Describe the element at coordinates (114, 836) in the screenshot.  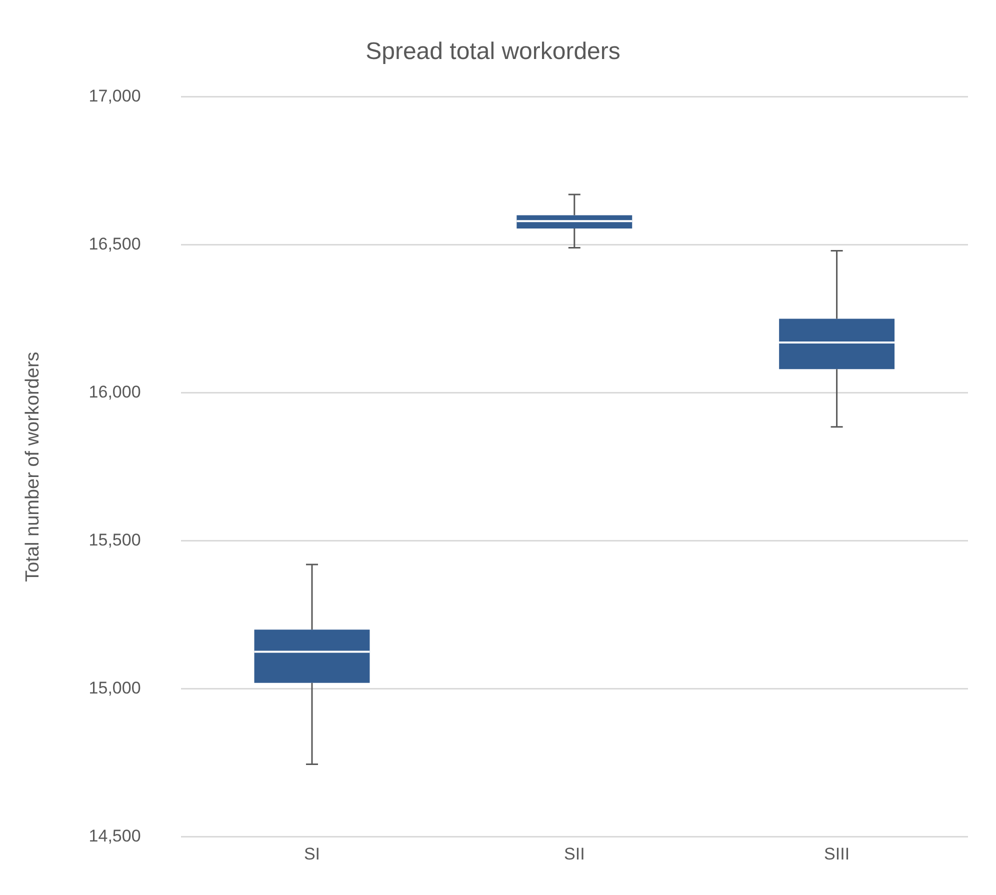
I see `y-tick-label: 14,500` at that location.